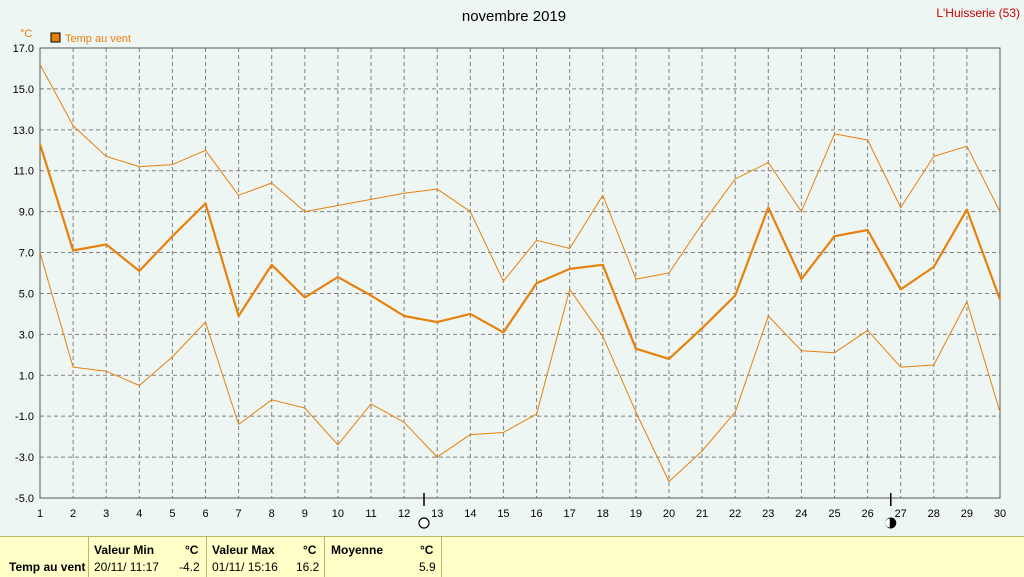 The width and height of the screenshot is (1024, 577). I want to click on x-tick-label: 9, so click(305, 514).